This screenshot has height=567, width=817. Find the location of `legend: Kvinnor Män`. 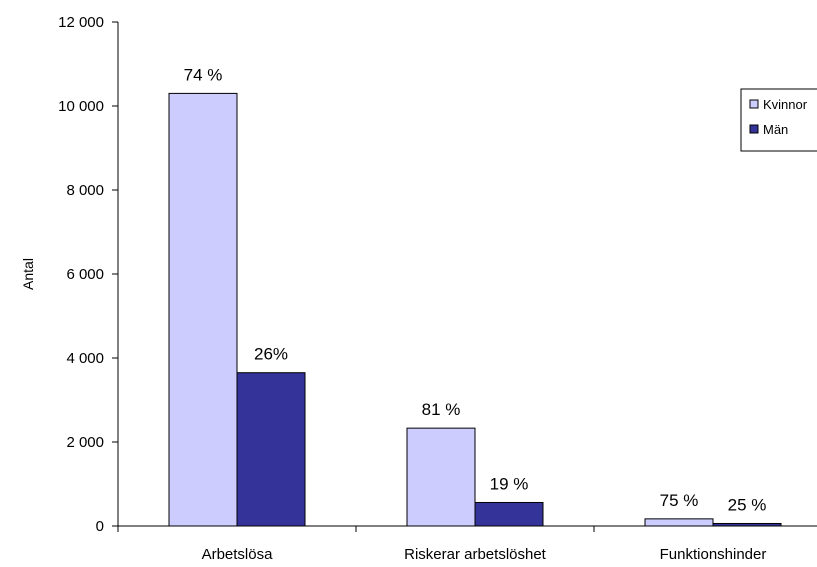

legend: Kvinnor Män is located at coordinates (778, 120).